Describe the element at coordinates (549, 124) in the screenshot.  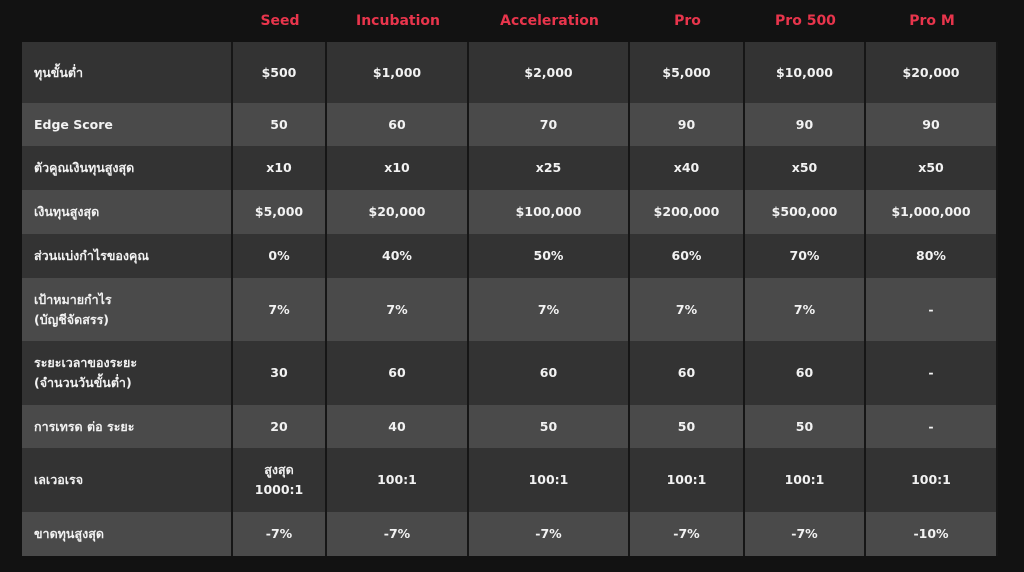
I see `cell-value: 70` at that location.